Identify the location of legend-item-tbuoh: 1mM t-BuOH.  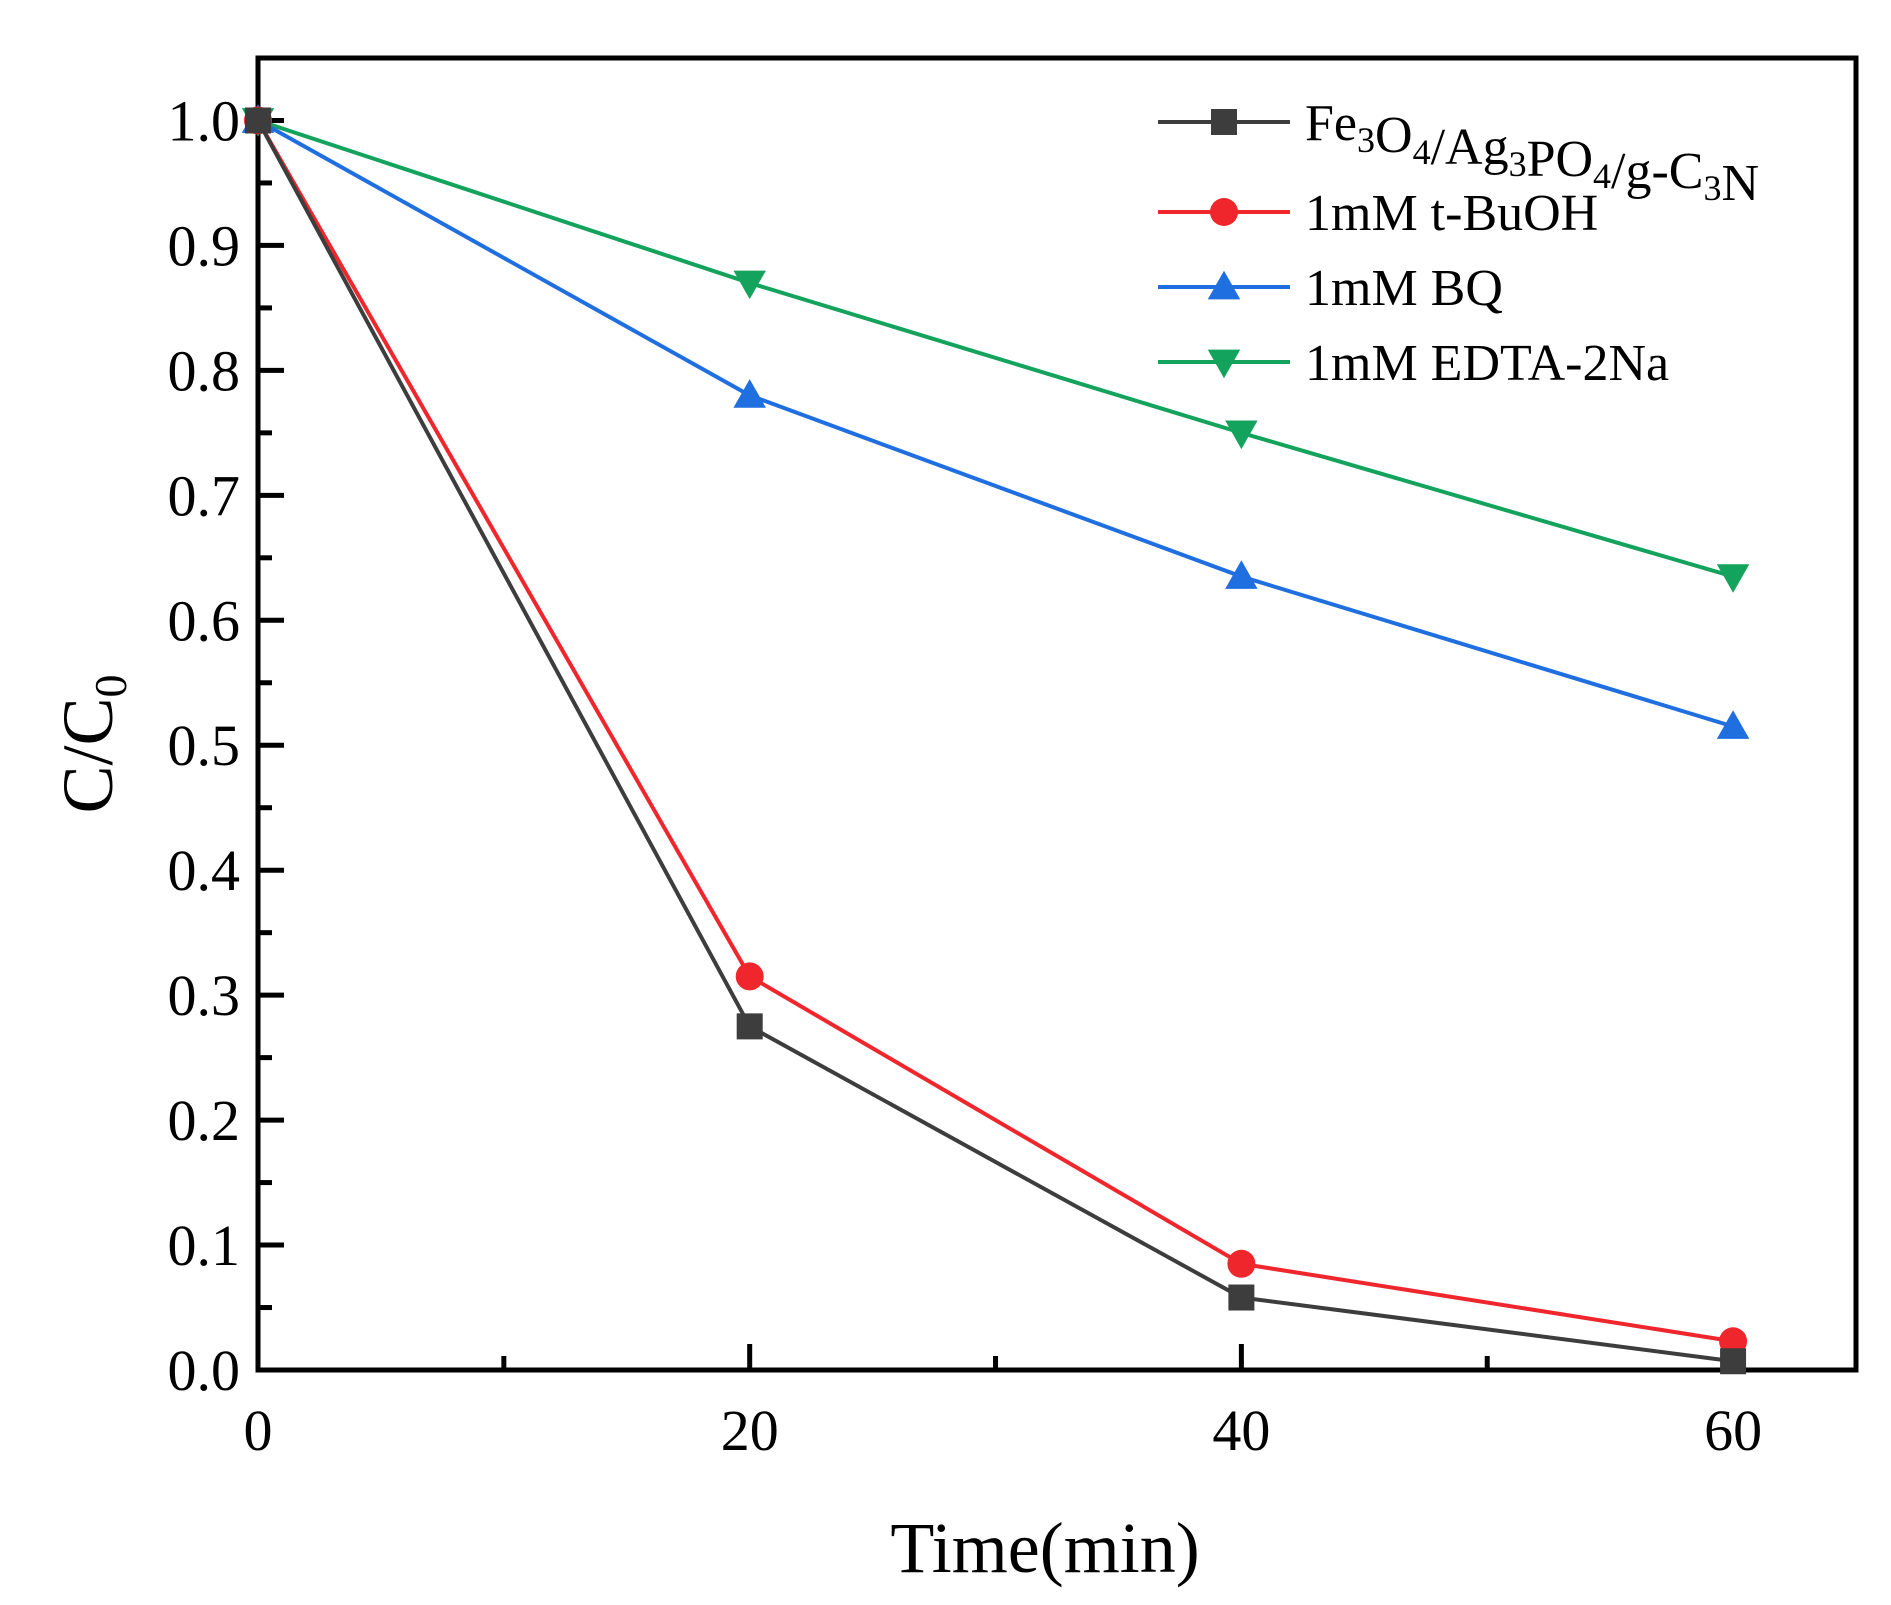
(1378, 213).